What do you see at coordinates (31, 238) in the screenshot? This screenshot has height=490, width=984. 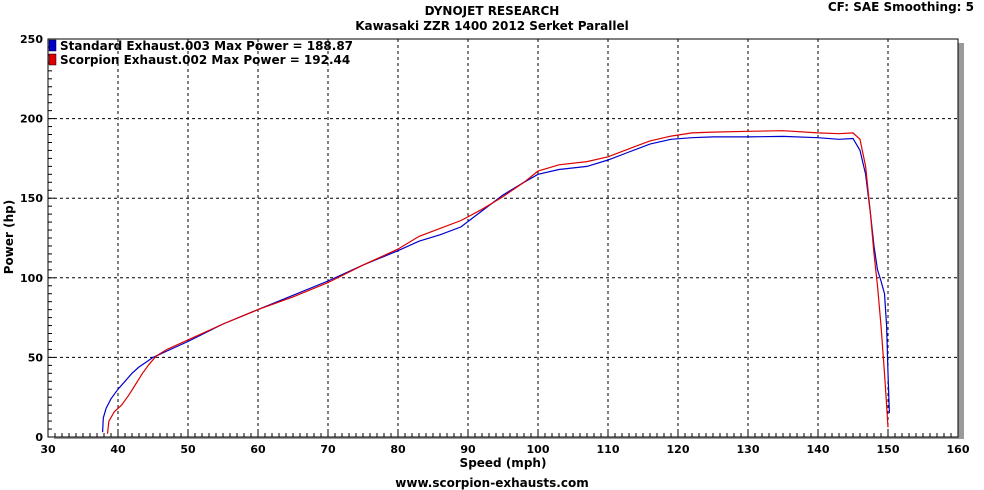 I see `y-tick-labels: 0 50 100 150 200 250` at bounding box center [31, 238].